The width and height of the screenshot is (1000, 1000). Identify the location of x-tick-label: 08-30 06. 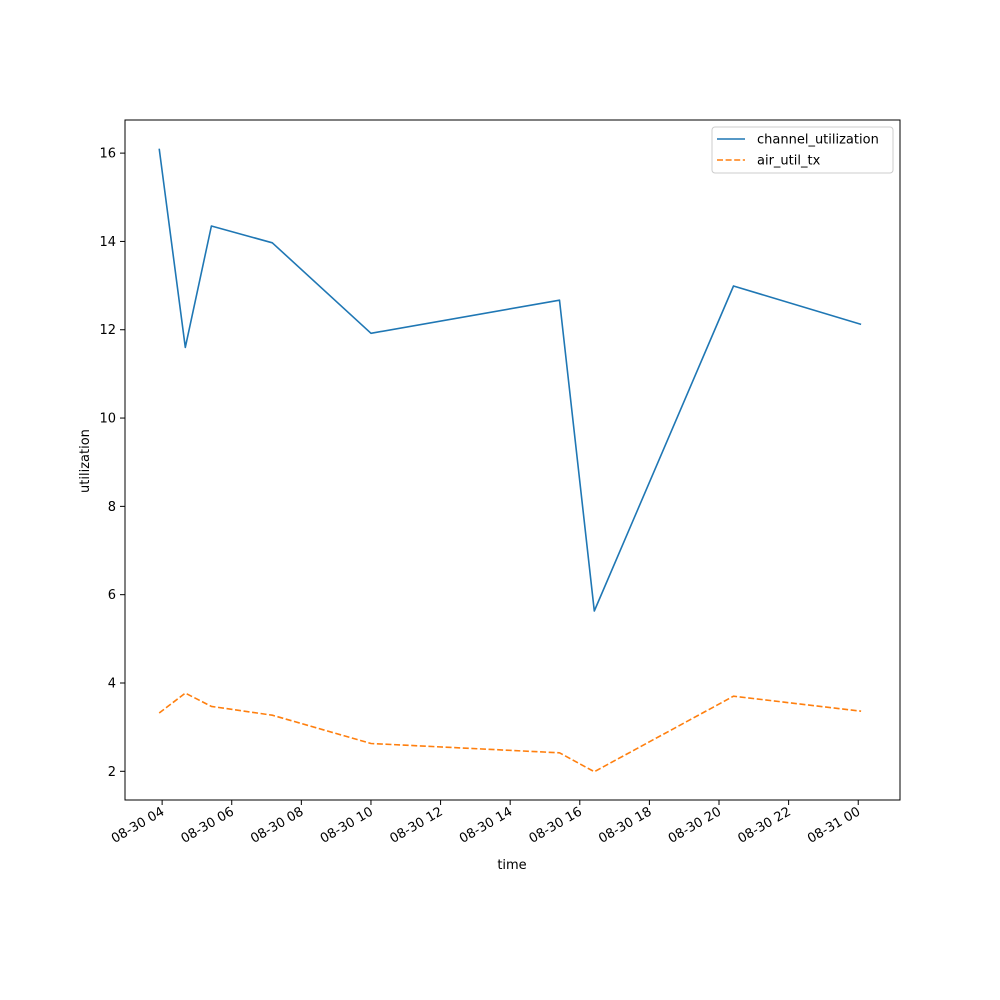
(208, 825).